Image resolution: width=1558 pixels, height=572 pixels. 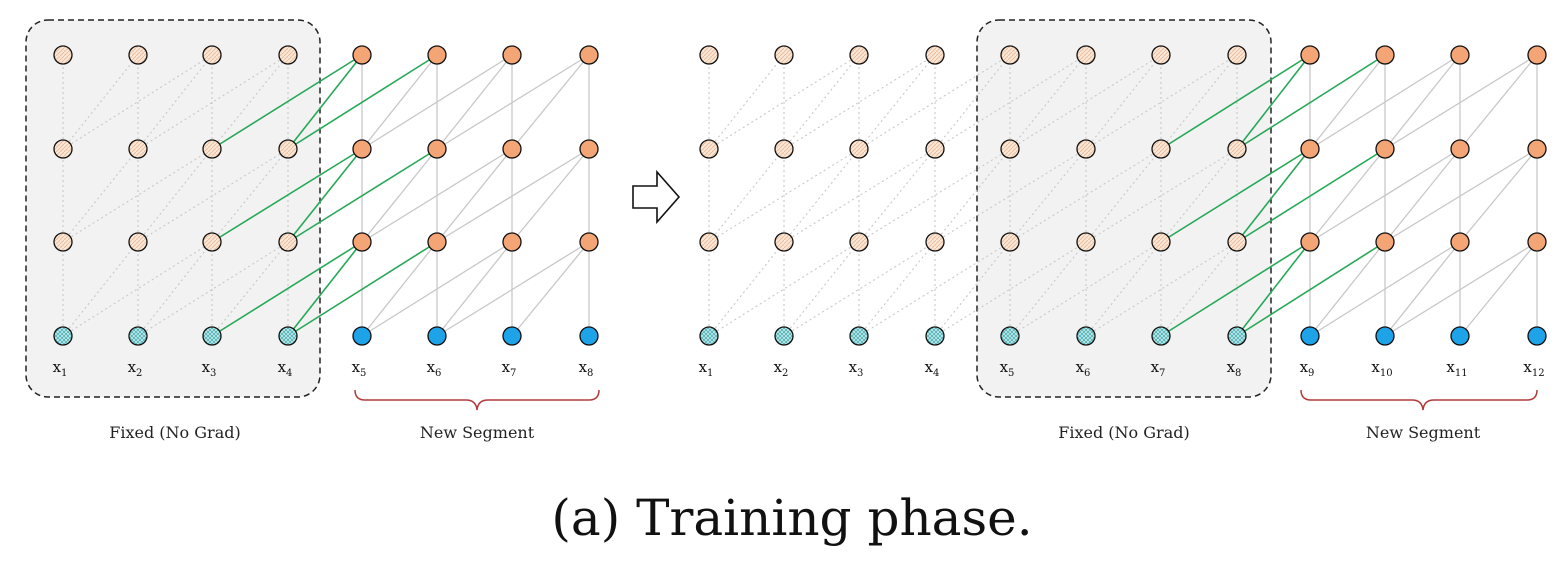 What do you see at coordinates (359, 368) in the screenshot?
I see `token-label: x5` at bounding box center [359, 368].